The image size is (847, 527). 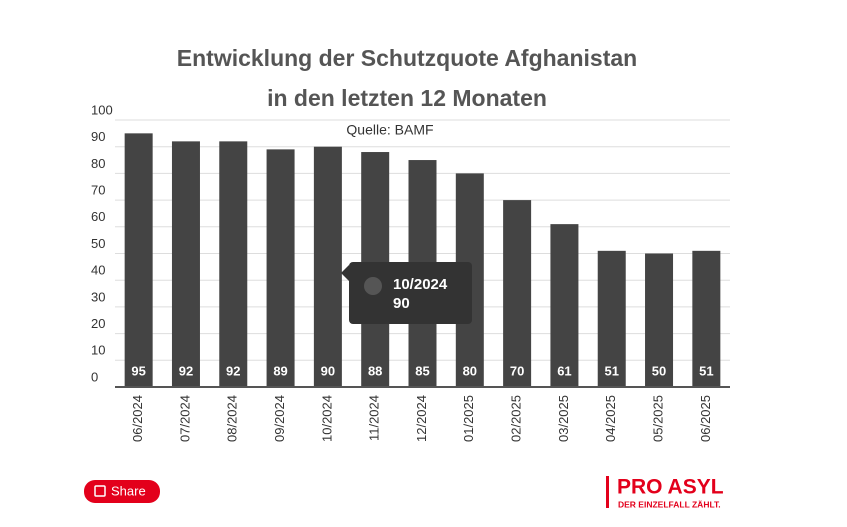 I want to click on x-tick-label: 02/2025, so click(x=516, y=418).